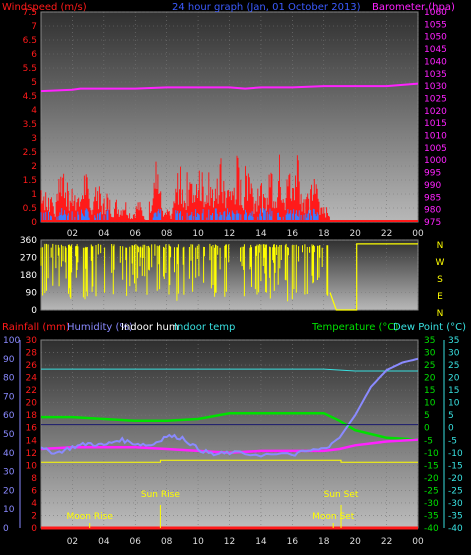  Describe the element at coordinates (435, 62) in the screenshot. I see `barometer-tick-label: 1040` at that location.